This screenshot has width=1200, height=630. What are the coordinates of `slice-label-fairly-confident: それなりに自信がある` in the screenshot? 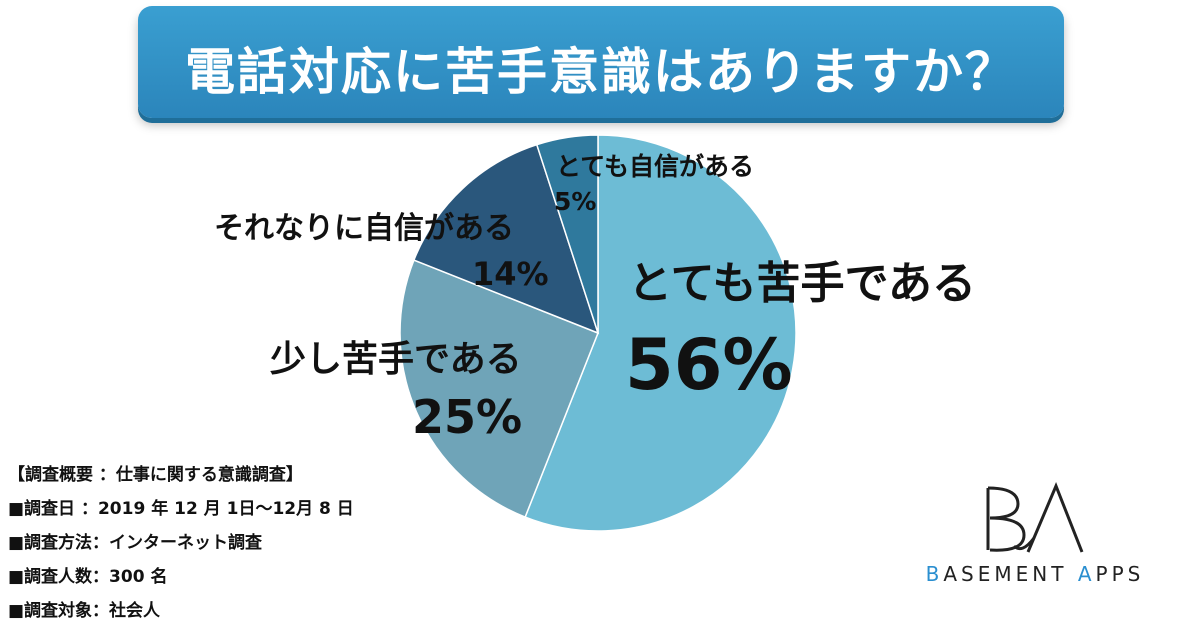 It's located at (364, 228).